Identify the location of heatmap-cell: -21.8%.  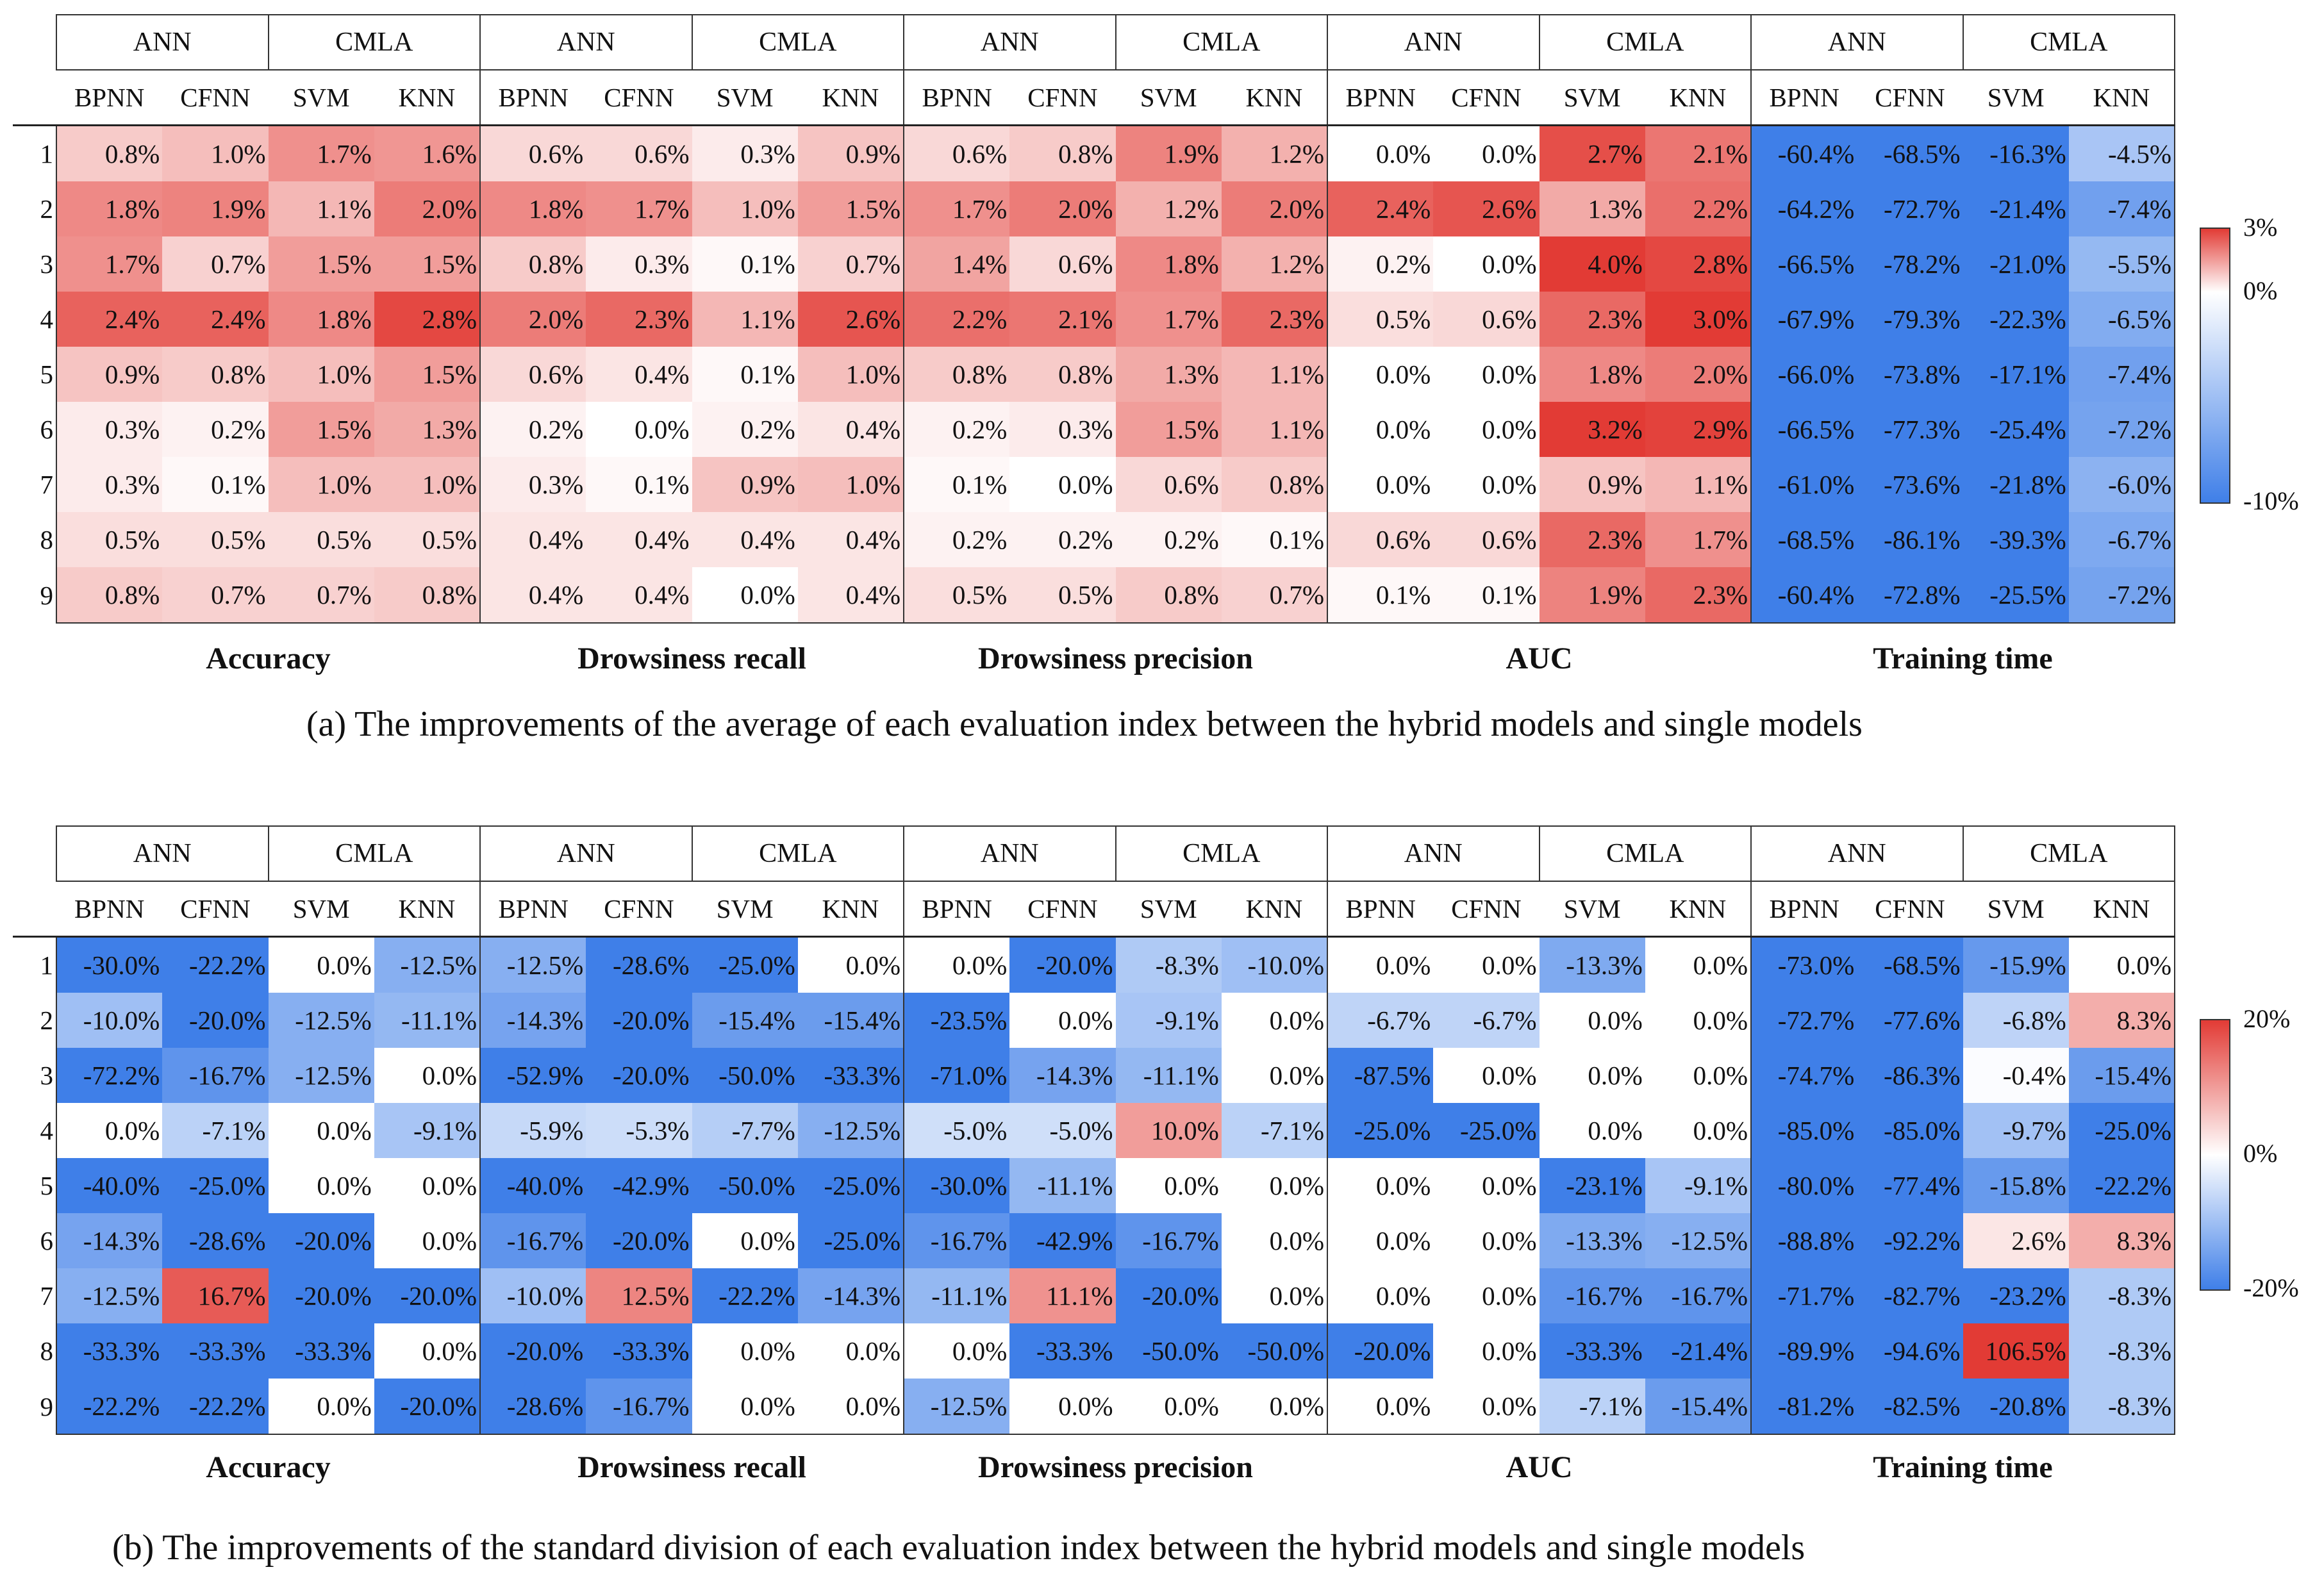
(2016, 485).